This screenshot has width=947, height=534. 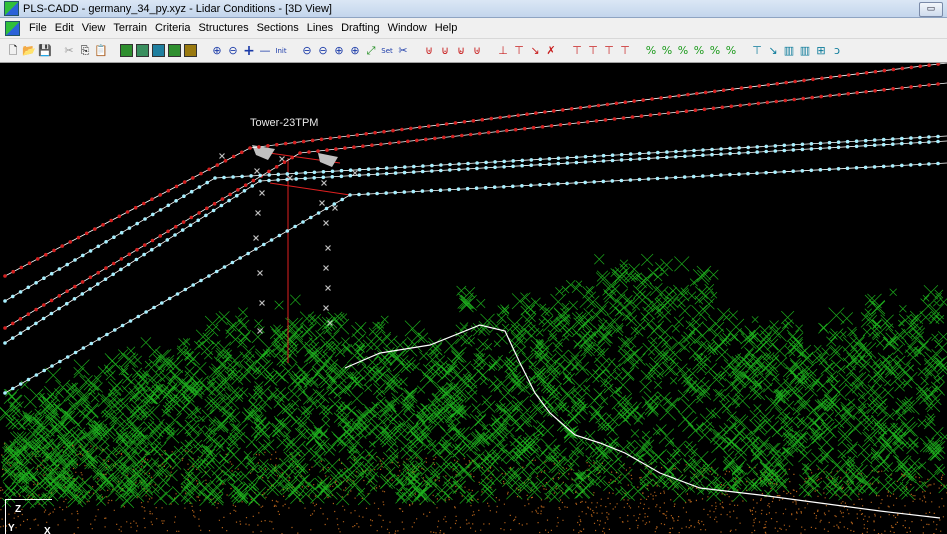 What do you see at coordinates (551, 50) in the screenshot?
I see `line-delete-icon: ✗` at bounding box center [551, 50].